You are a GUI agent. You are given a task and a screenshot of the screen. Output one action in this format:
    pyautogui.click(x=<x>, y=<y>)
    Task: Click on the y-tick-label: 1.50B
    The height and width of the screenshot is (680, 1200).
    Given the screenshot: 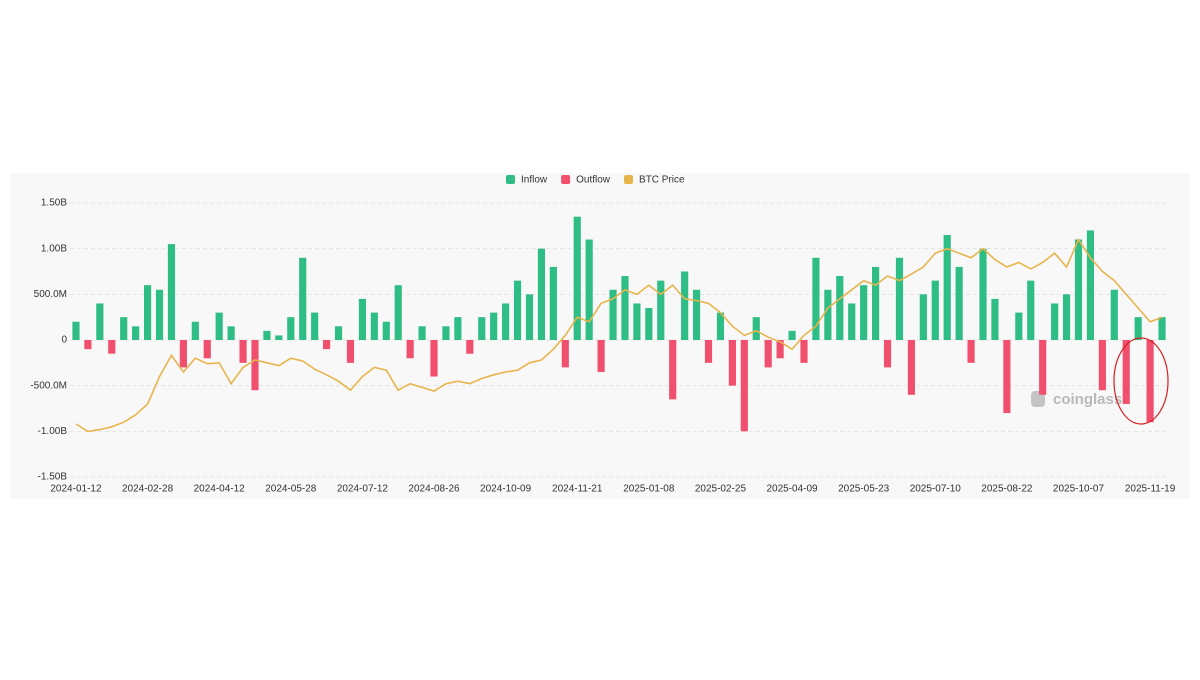 What is the action you would take?
    pyautogui.click(x=54, y=203)
    